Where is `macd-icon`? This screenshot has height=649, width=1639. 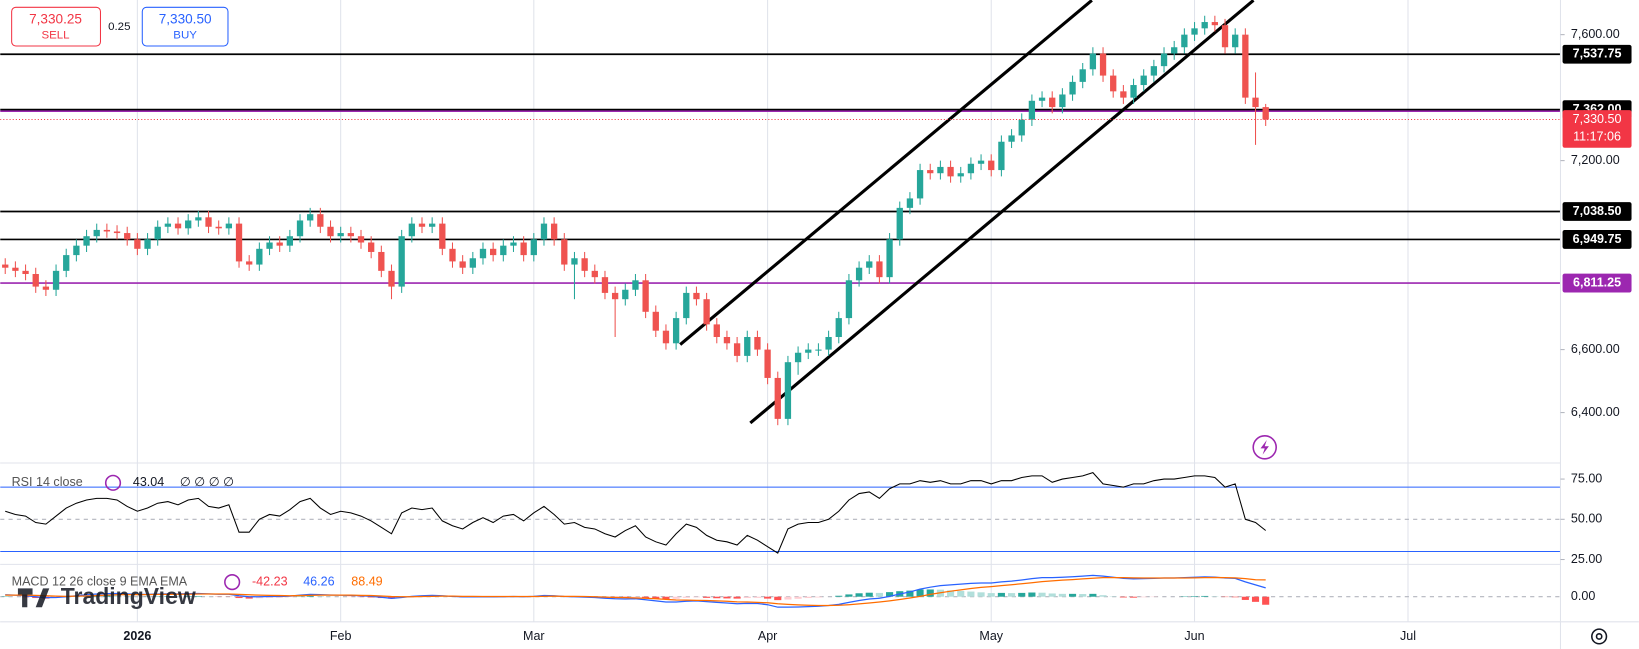
macd-icon is located at coordinates (232, 582).